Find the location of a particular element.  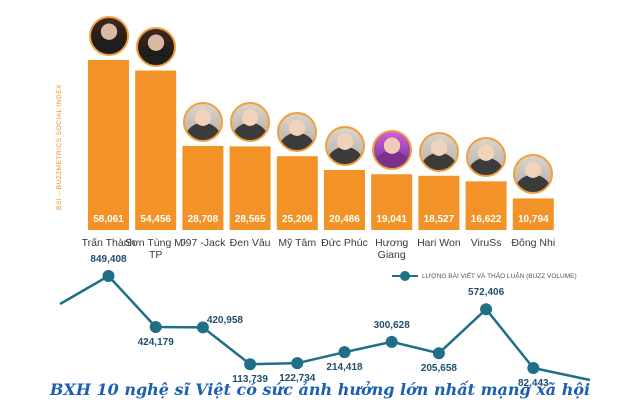

bar-value-label: 16,622 is located at coordinates (486, 219).